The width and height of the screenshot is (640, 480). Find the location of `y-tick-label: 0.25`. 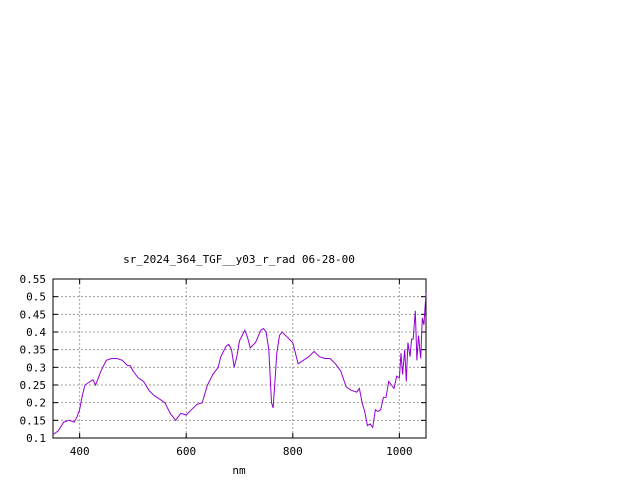

y-tick-label: 0.25 is located at coordinates (33, 385).